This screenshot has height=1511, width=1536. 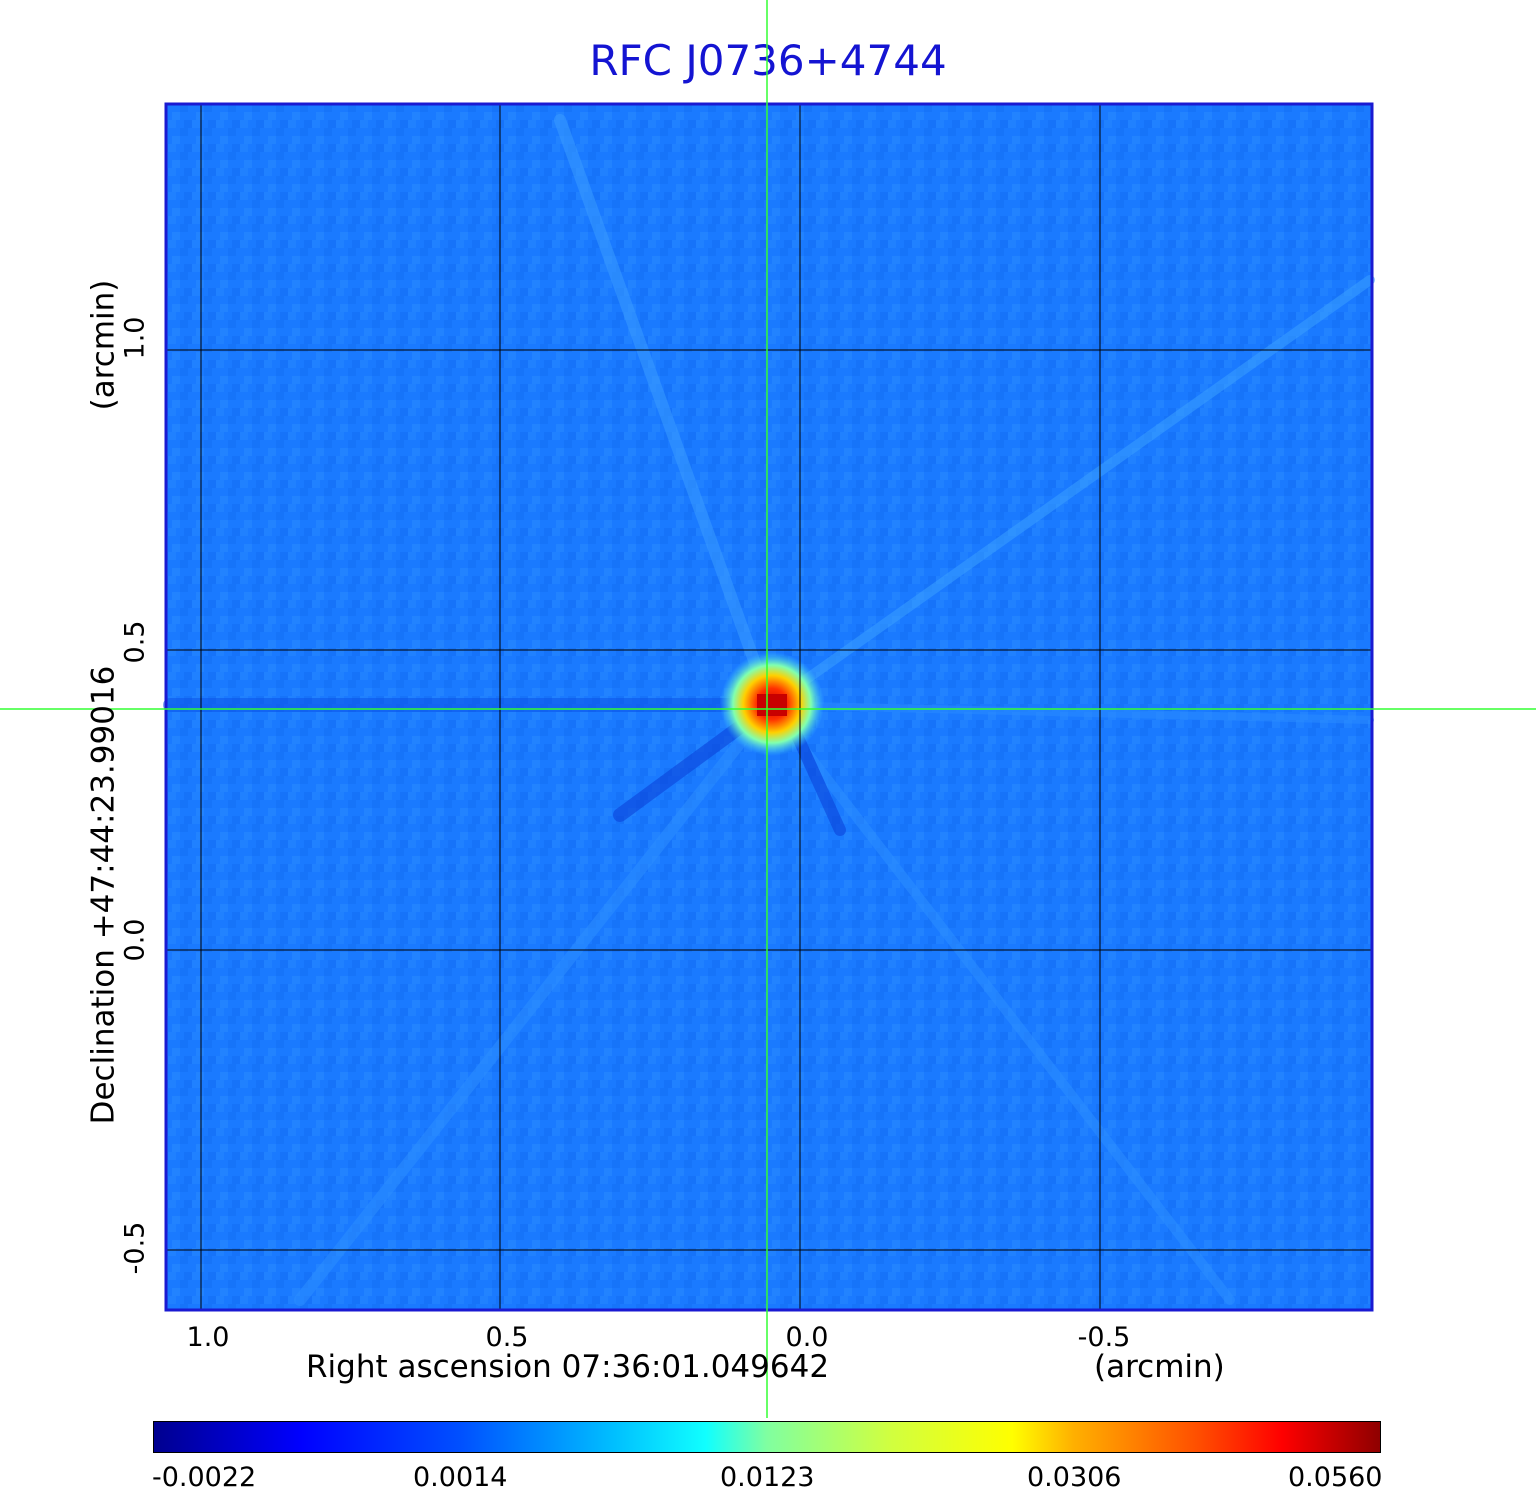 I want to click on colorbar-tick-label: 0.0123, so click(x=767, y=1477).